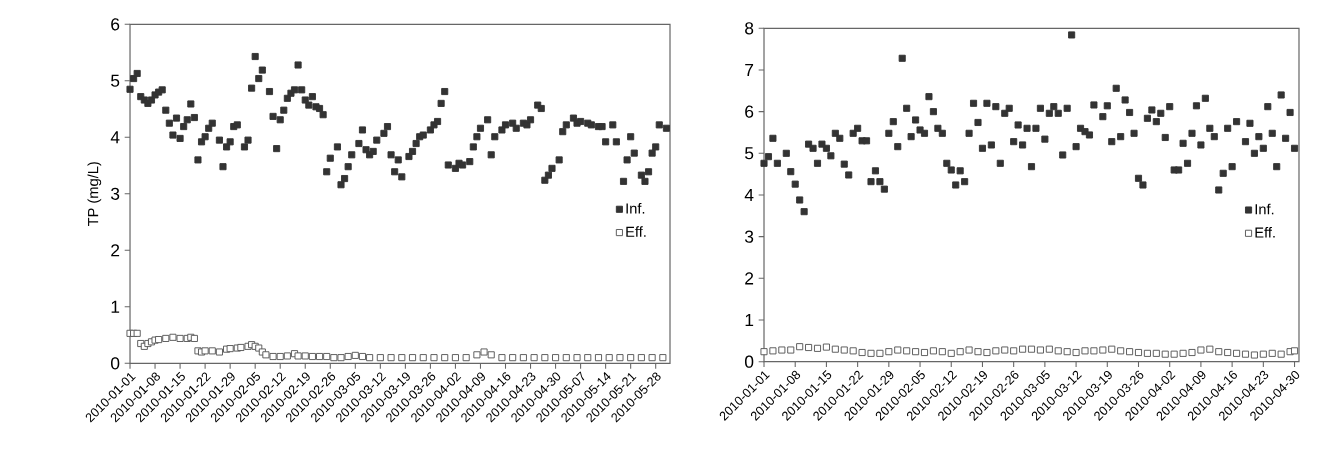 The width and height of the screenshot is (1317, 453). What do you see at coordinates (749, 70) in the screenshot?
I see `y-tick-label: 7` at bounding box center [749, 70].